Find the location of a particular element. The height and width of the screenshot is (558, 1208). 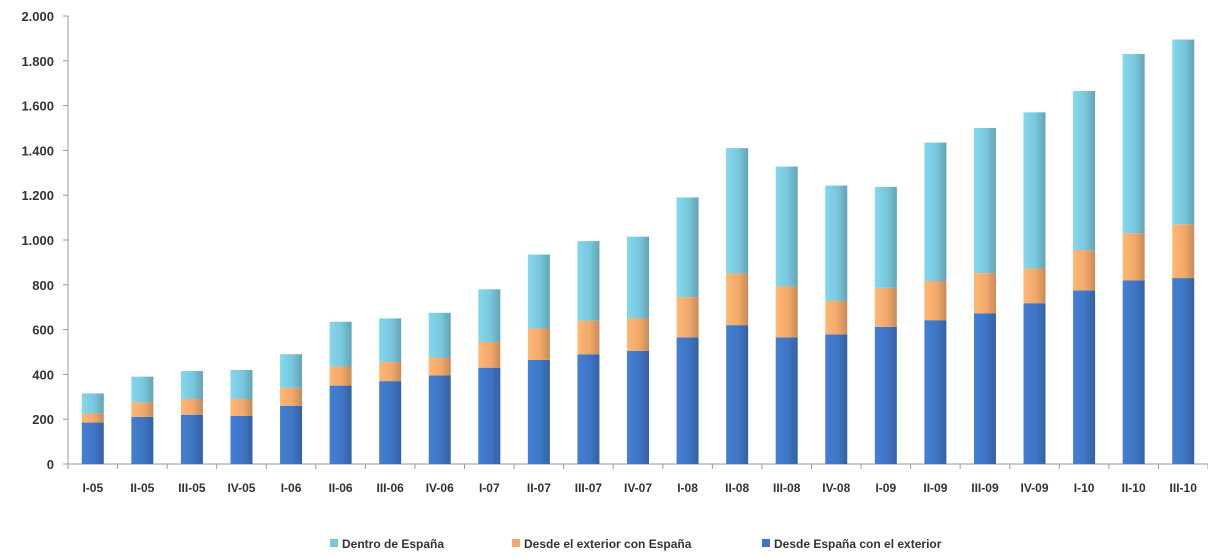

x-tick-label: IV-08 is located at coordinates (836, 488).